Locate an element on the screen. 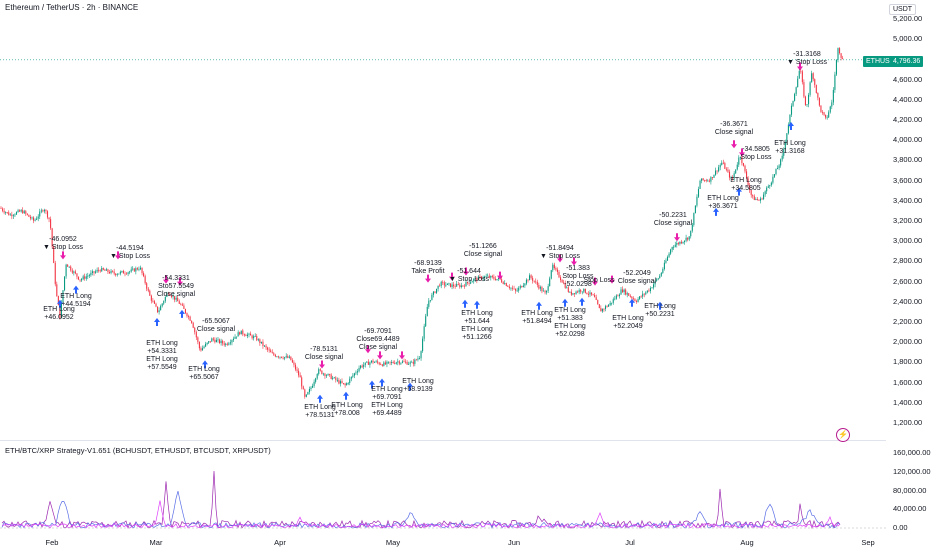  trade-annotation: ETH Long +51.8494 is located at coordinates (537, 317).